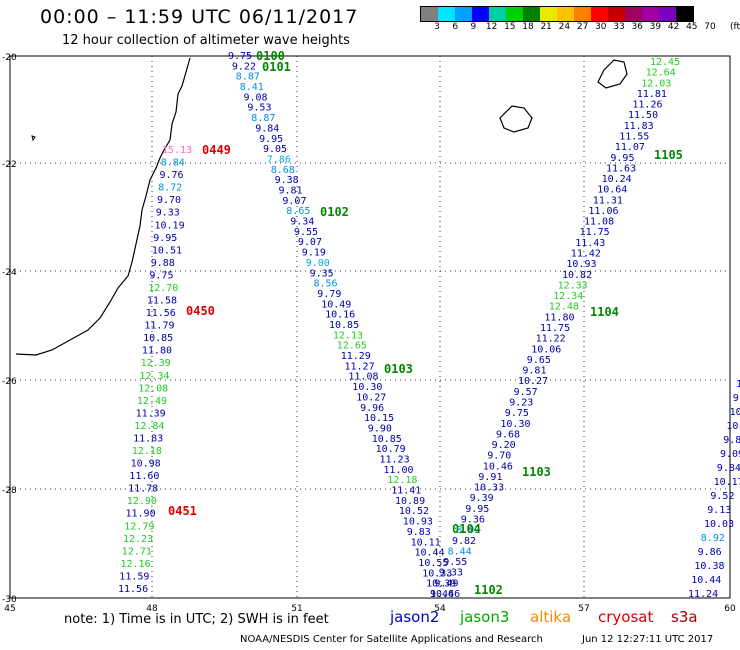 The image size is (740, 650). I want to click on pass-time-0101: 0101, so click(276, 67).